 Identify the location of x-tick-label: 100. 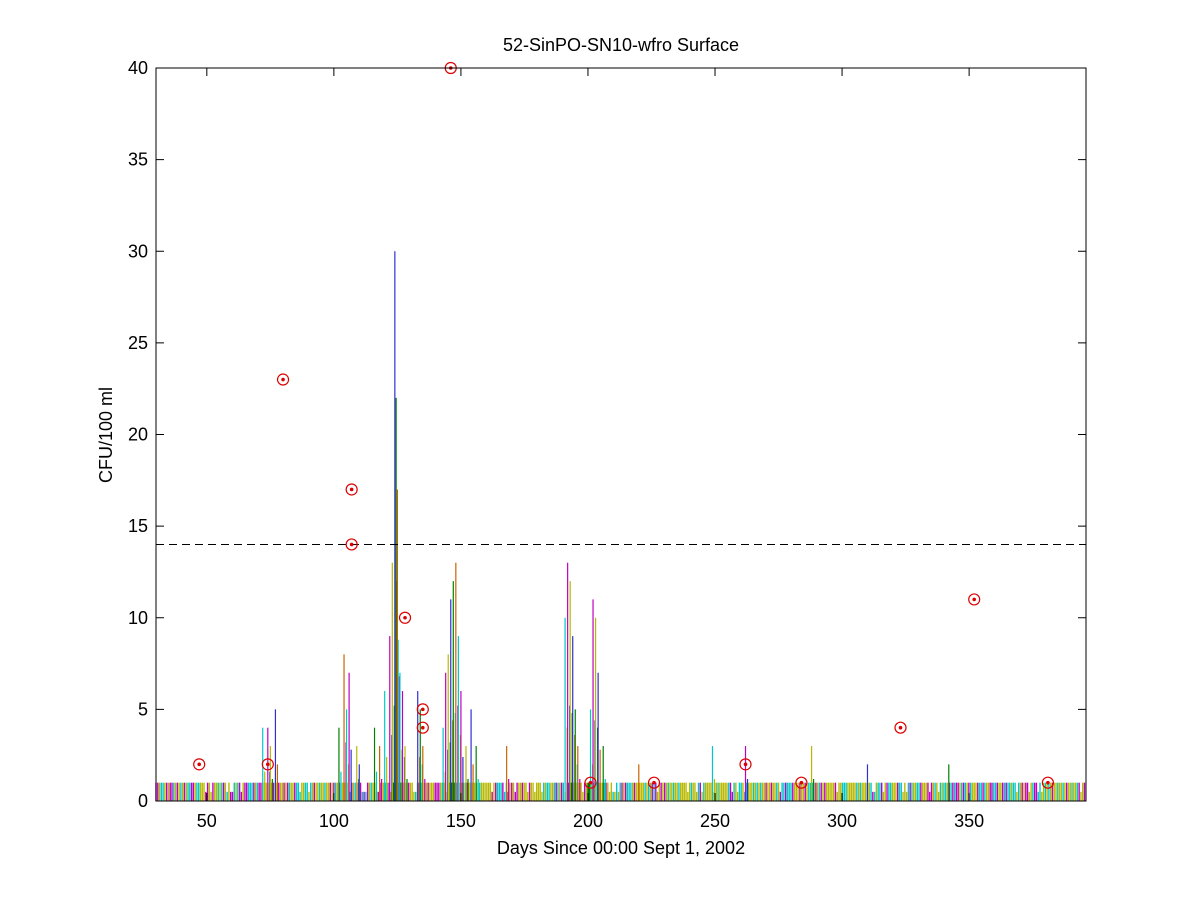
(334, 821).